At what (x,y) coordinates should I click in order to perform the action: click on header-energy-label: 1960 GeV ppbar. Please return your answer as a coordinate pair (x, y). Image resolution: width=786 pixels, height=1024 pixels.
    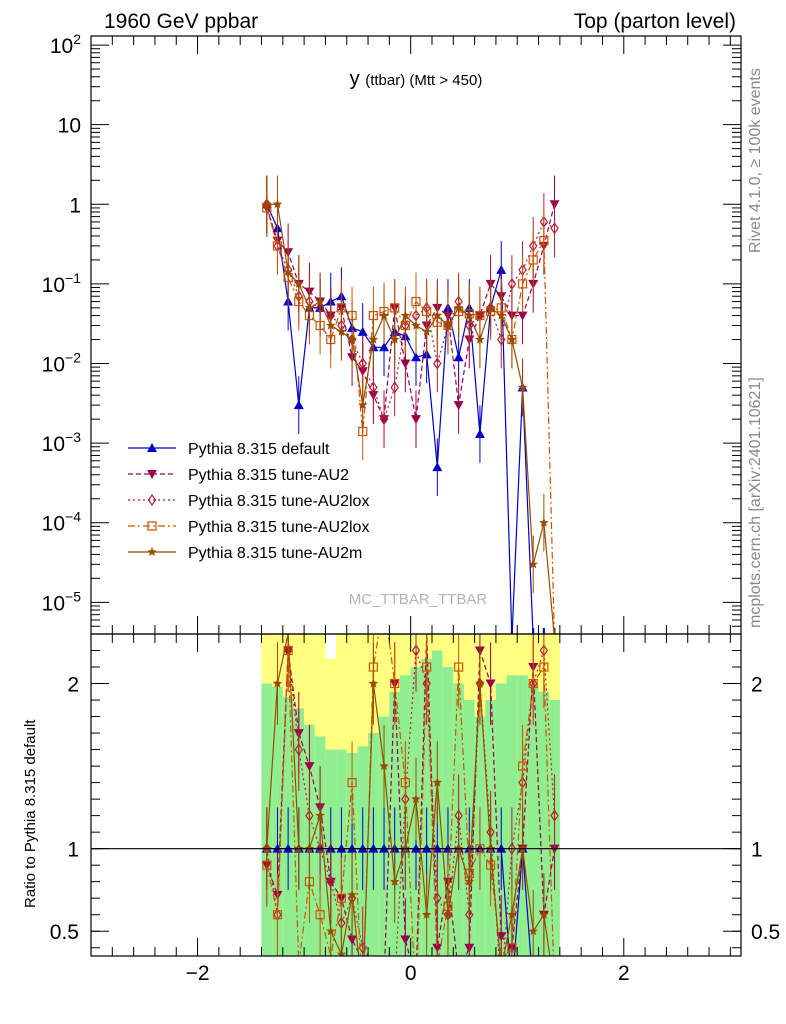
    Looking at the image, I should click on (181, 21).